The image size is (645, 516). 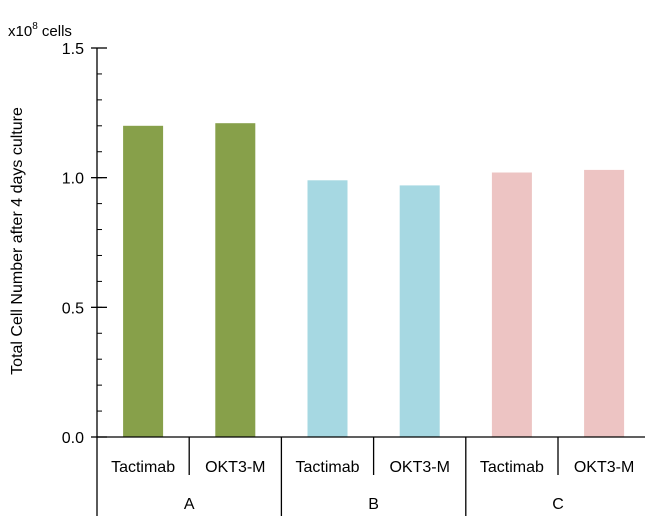 I want to click on y-tick-label: 0.5, so click(x=73, y=308).